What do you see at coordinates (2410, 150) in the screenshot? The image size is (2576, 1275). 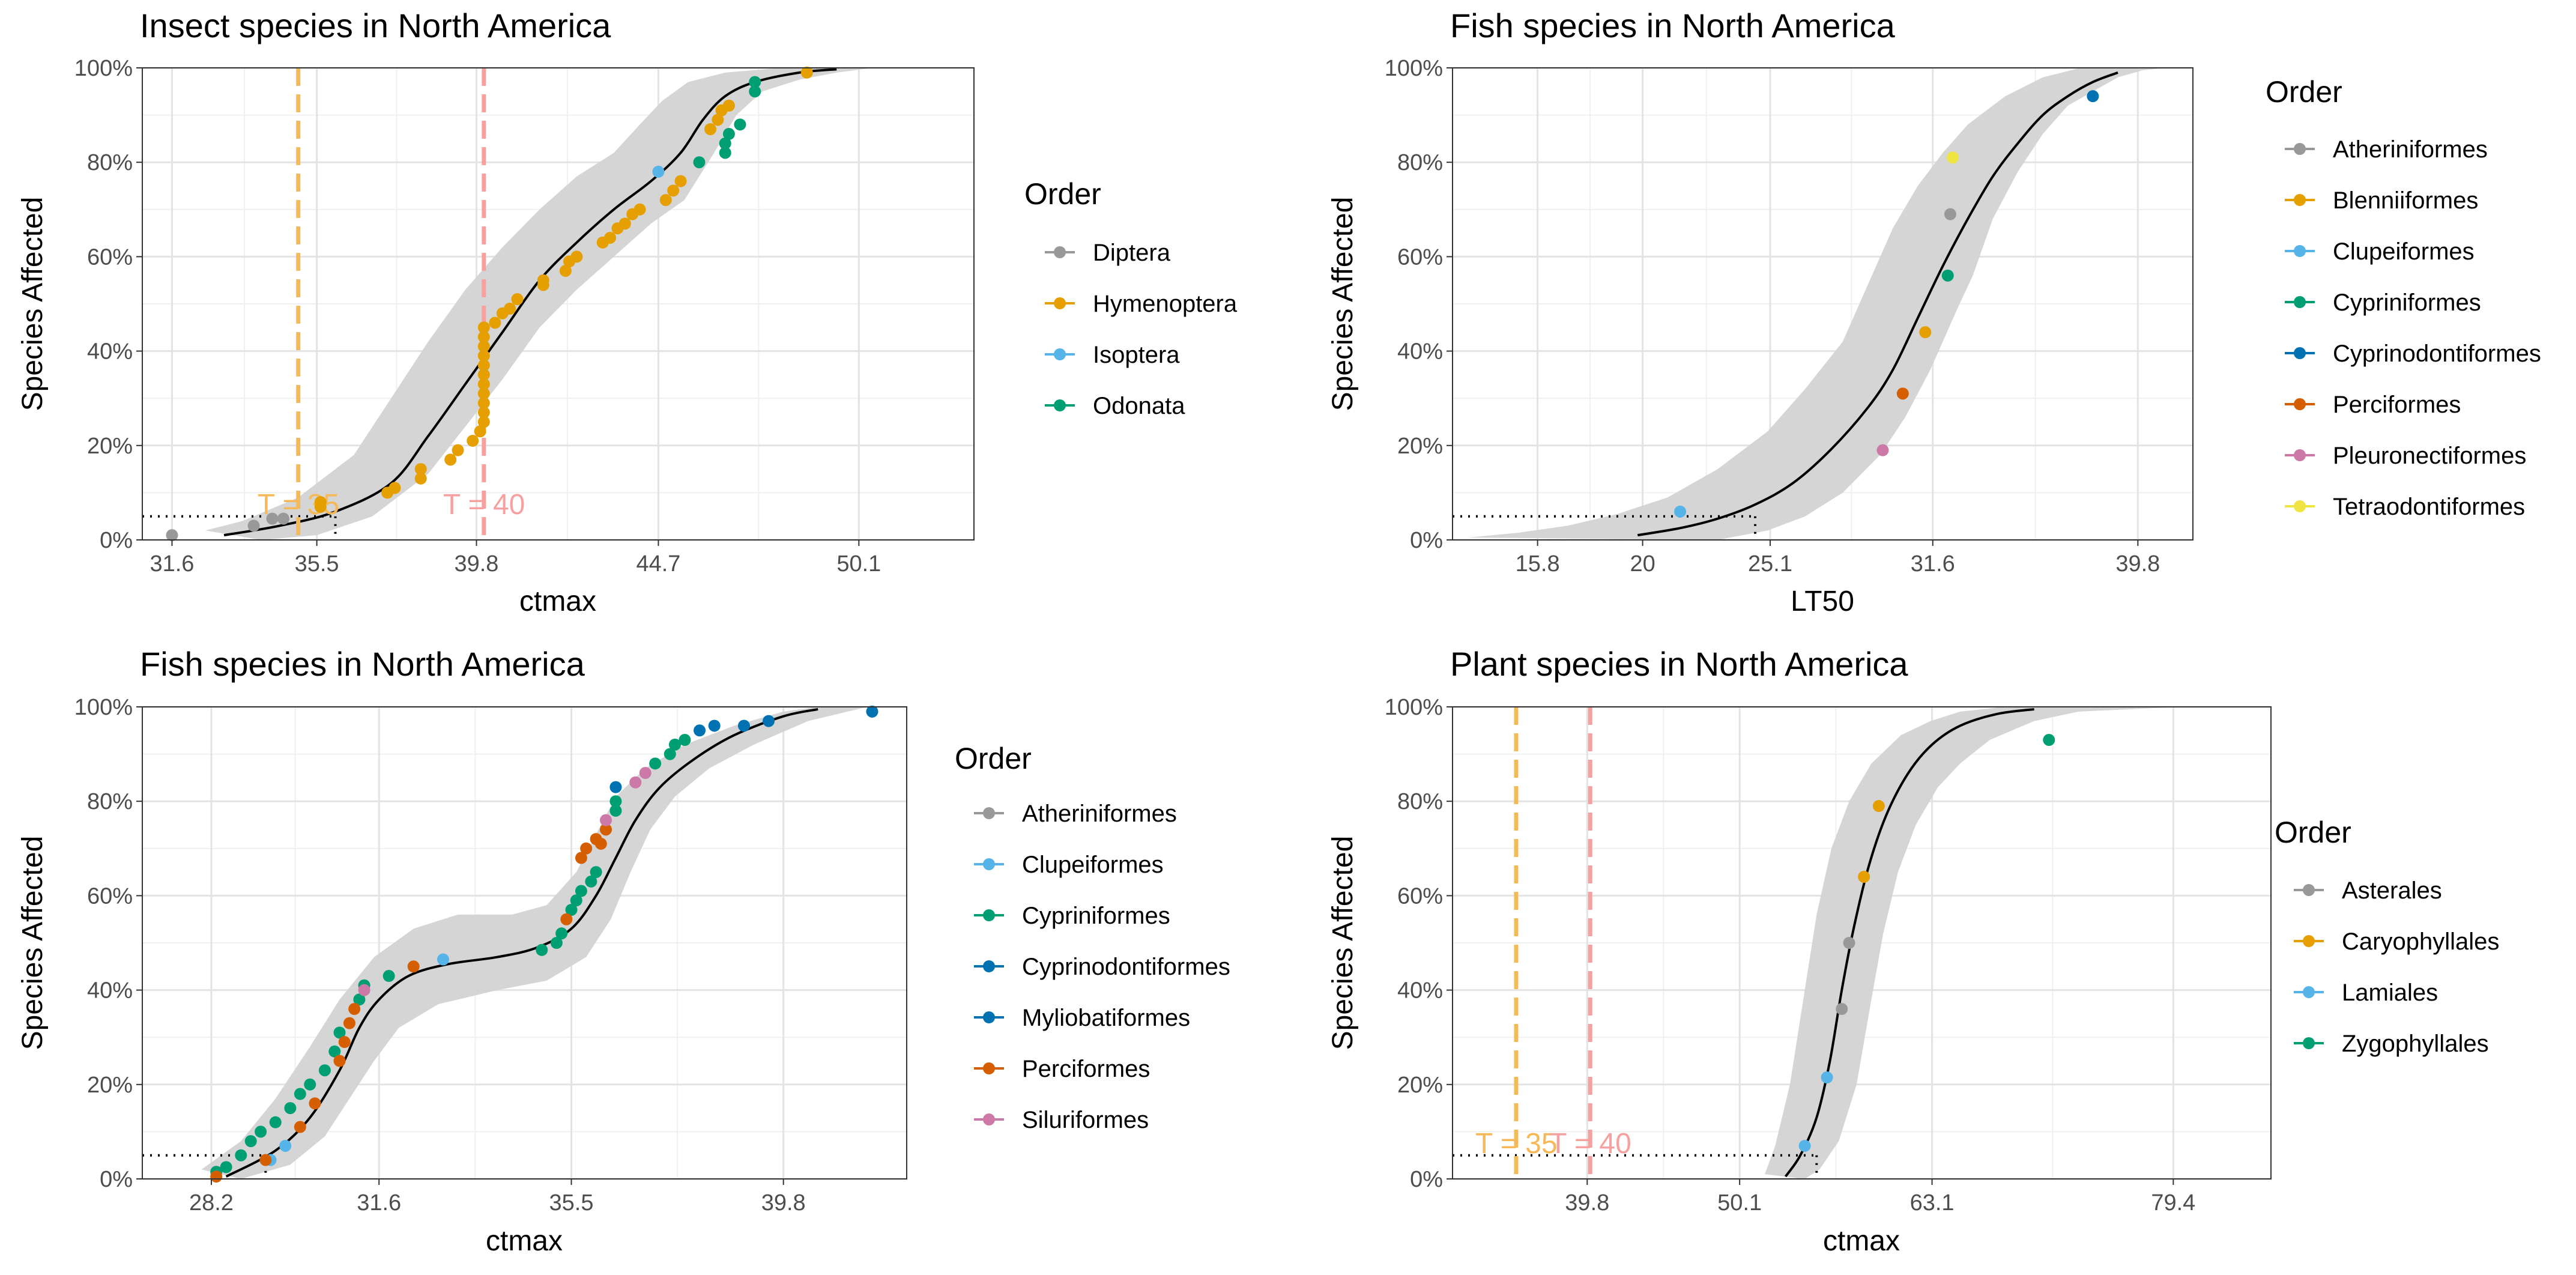 I see `legend-label: Atheriniformes` at bounding box center [2410, 150].